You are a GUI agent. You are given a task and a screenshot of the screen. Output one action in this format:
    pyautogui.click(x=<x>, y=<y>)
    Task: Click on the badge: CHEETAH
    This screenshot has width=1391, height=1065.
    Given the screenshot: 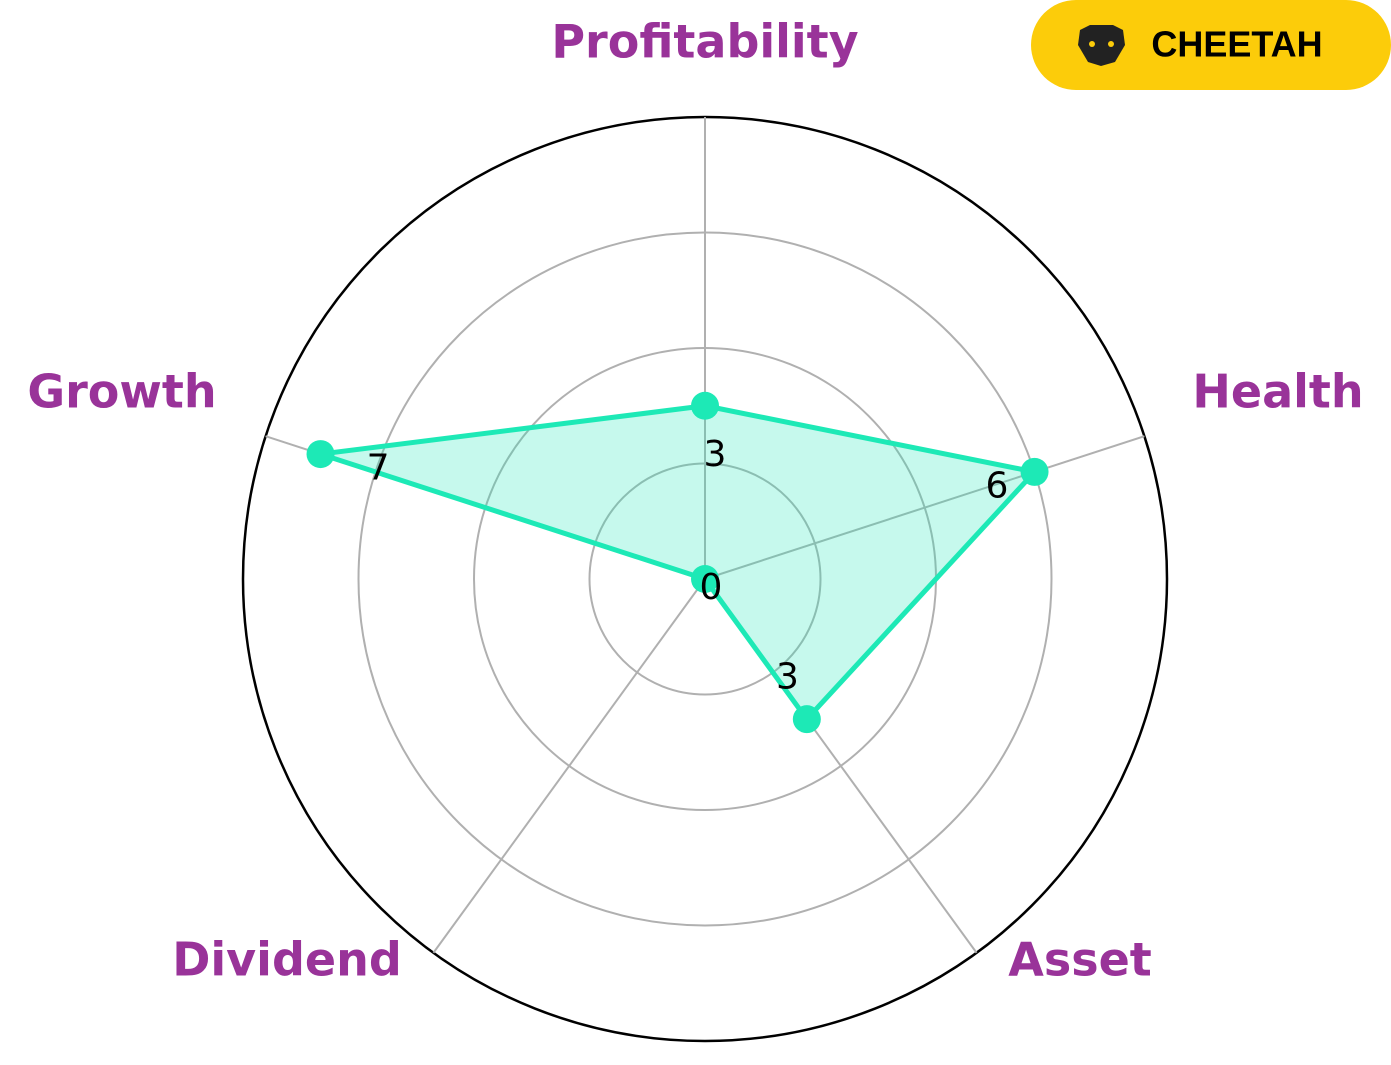 What is the action you would take?
    pyautogui.click(x=1211, y=45)
    